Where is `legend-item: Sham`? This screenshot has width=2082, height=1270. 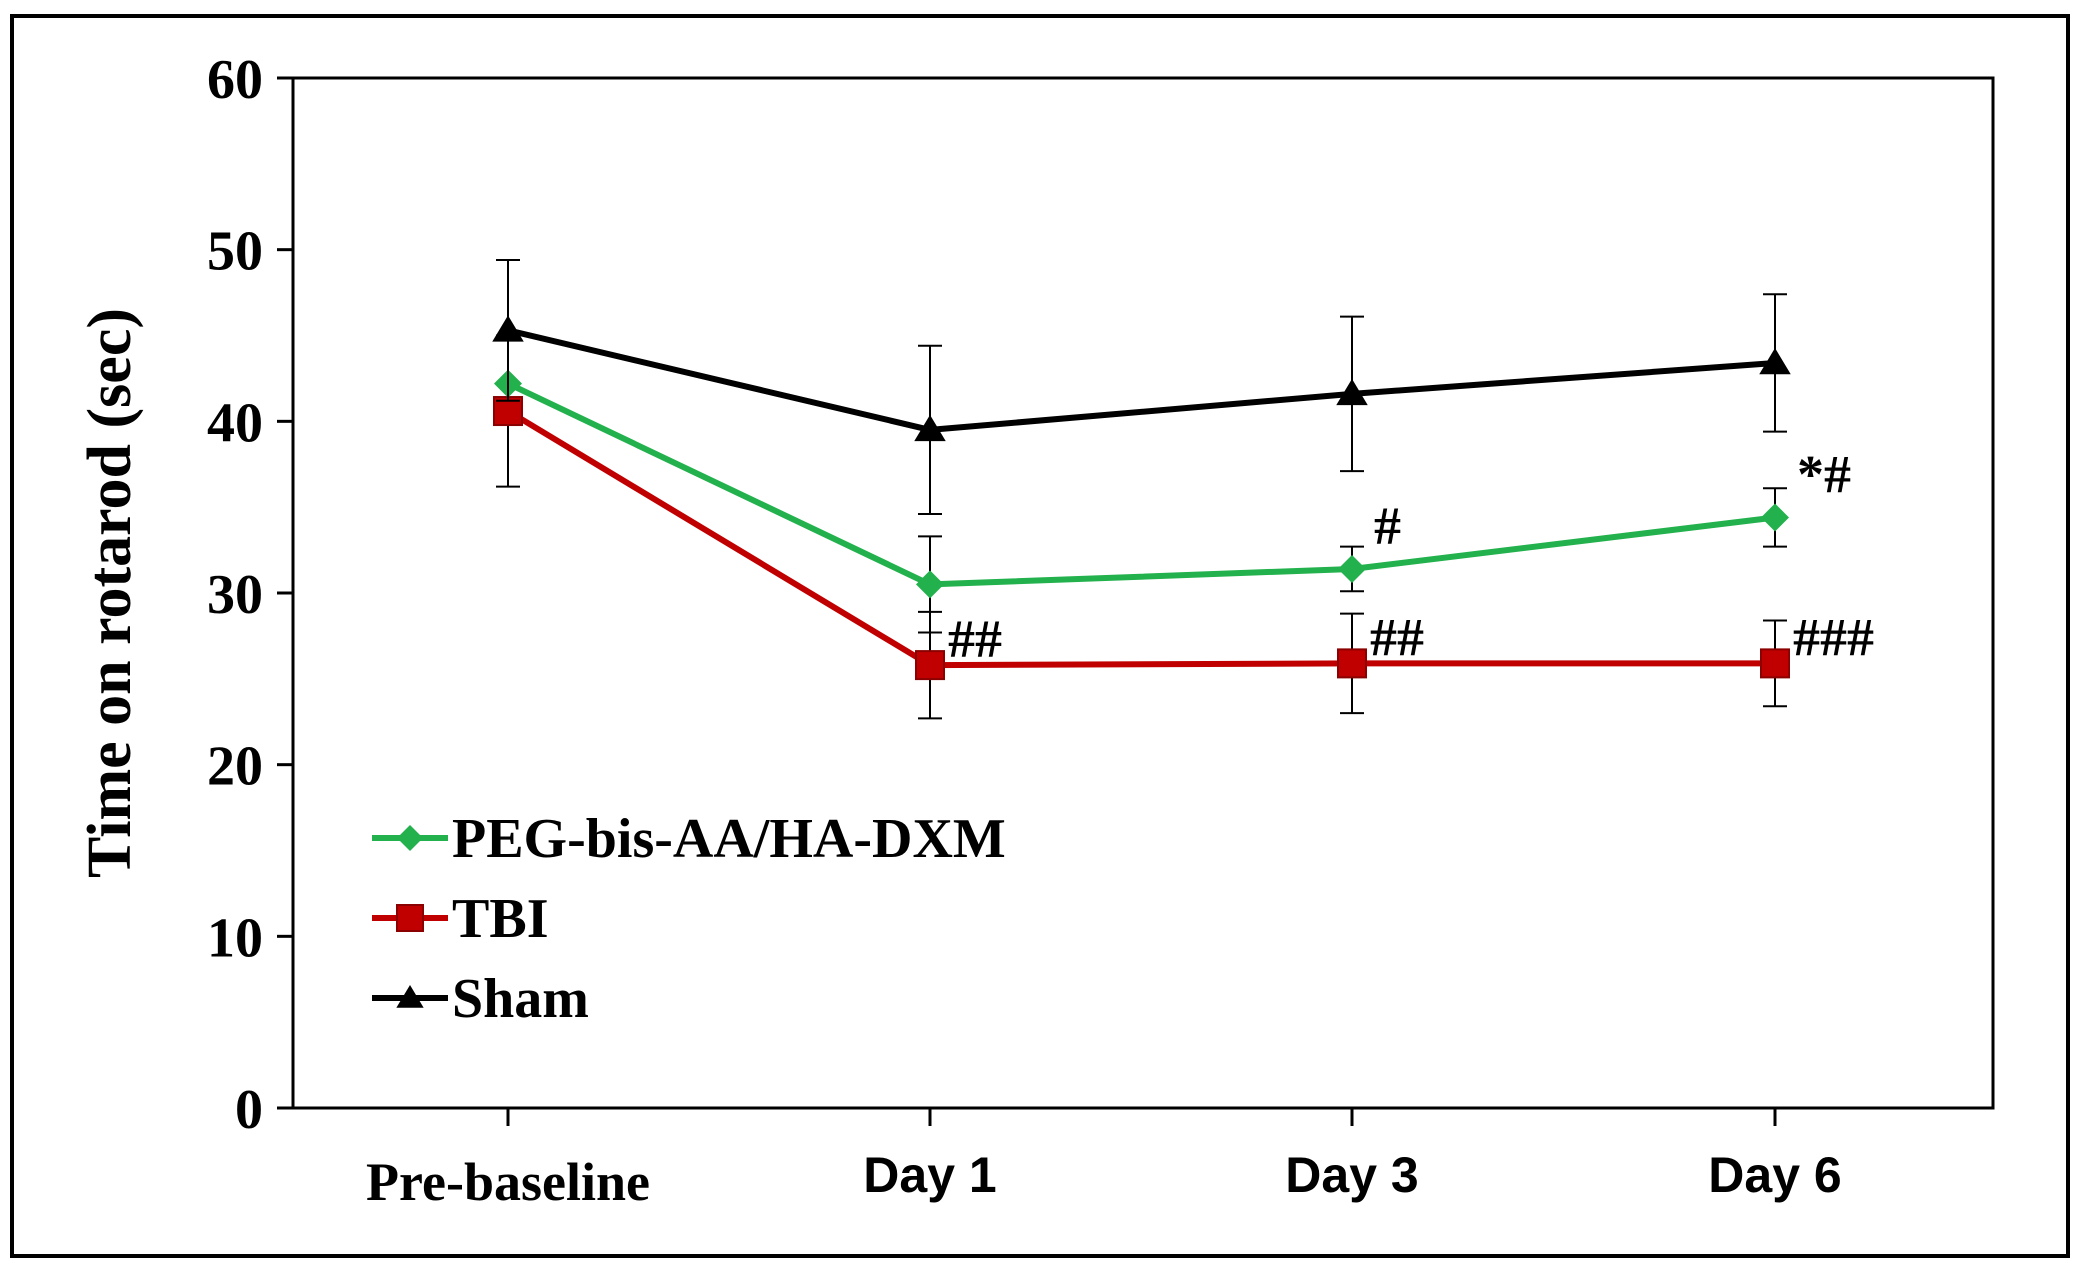
legend-item: Sham is located at coordinates (480, 999).